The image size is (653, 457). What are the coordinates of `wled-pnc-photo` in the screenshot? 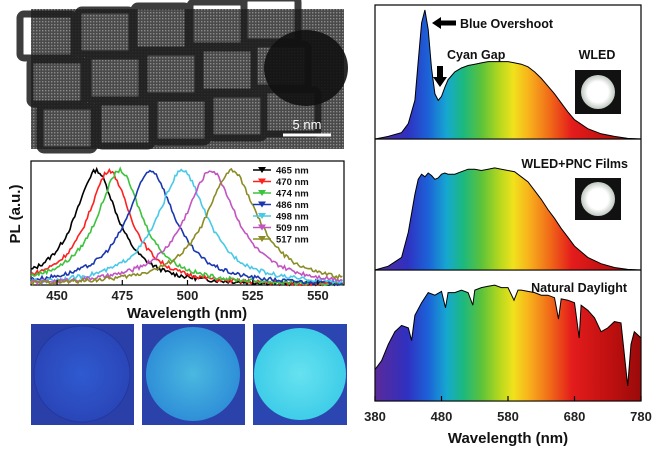 It's located at (598, 199).